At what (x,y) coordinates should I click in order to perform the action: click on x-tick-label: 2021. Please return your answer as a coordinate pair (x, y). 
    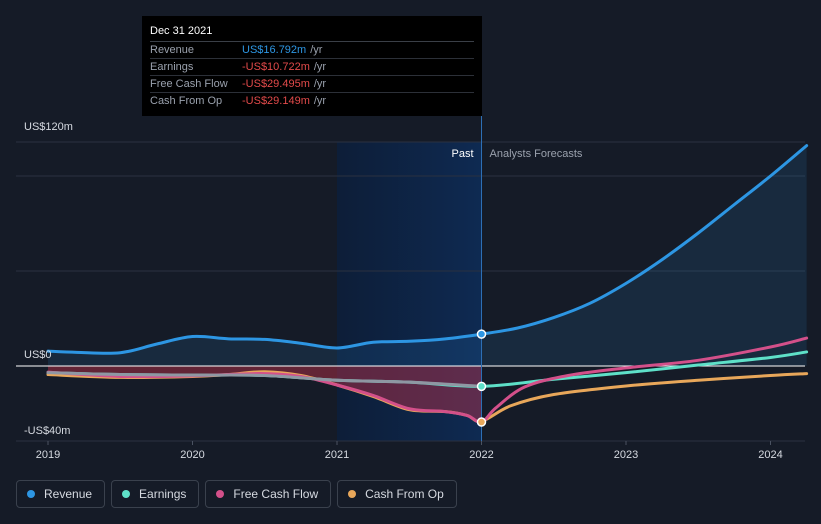
    Looking at the image, I should click on (337, 455).